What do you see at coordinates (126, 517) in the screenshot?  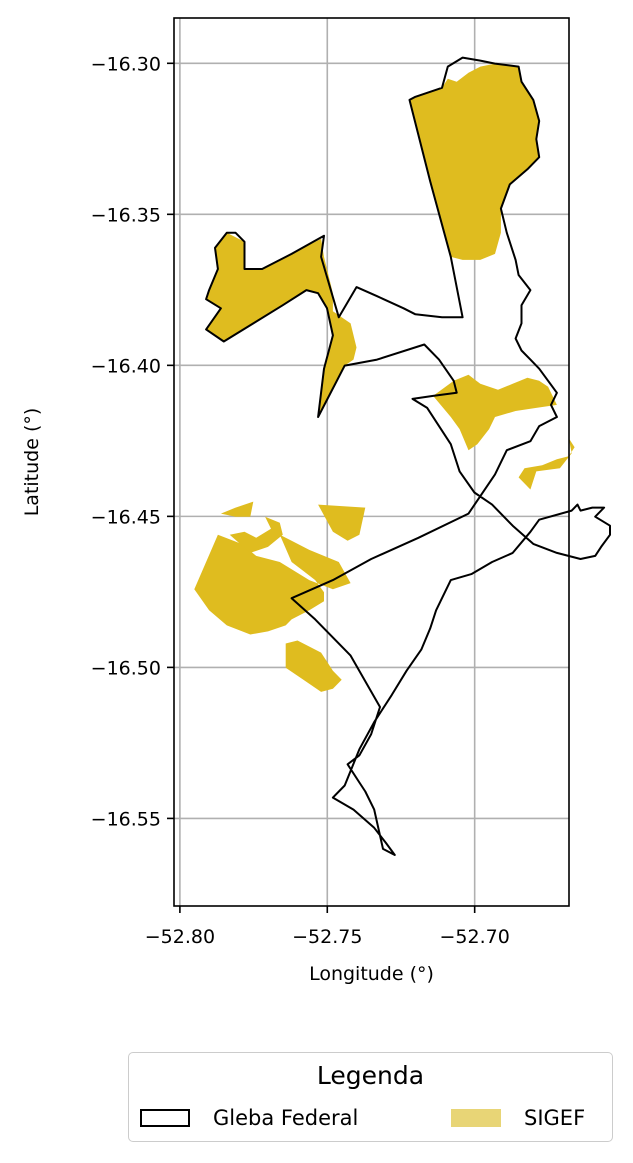 I see `y-tick-label: −16.45` at bounding box center [126, 517].